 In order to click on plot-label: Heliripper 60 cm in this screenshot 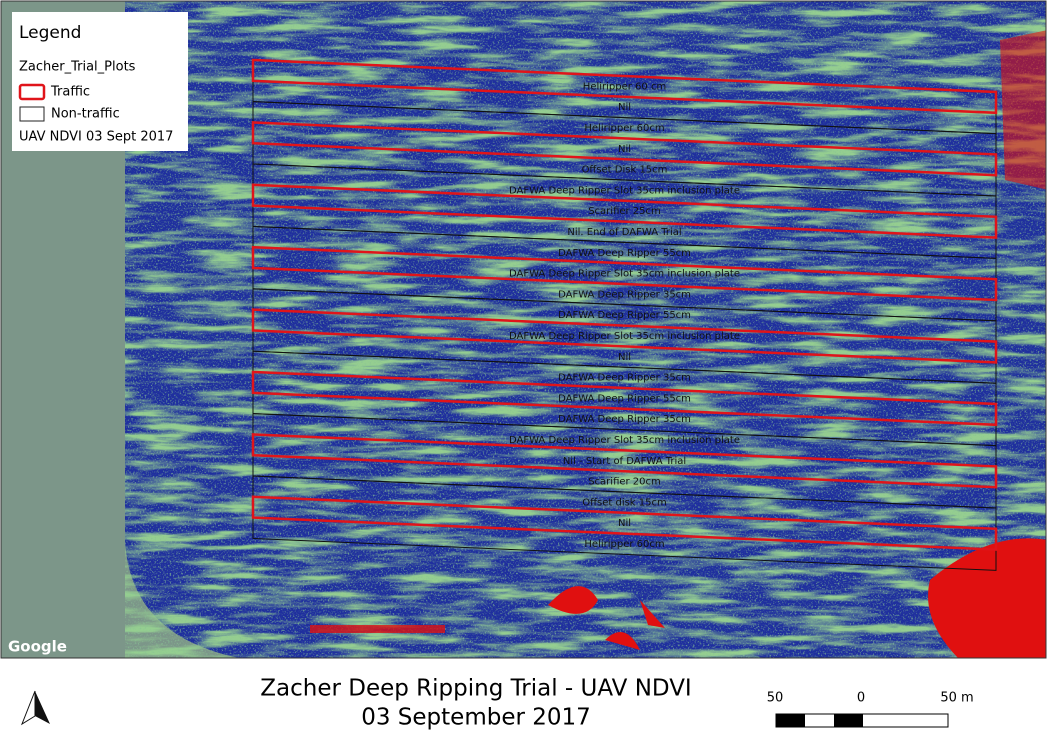, I will do `click(624, 86)`.